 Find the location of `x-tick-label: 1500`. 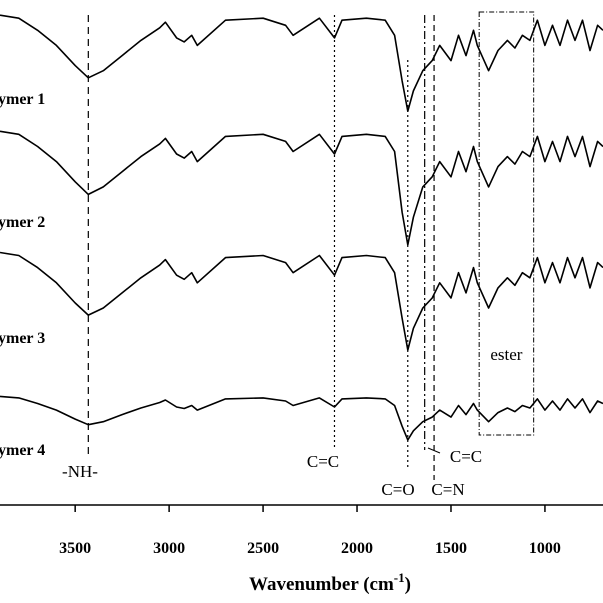

x-tick-label: 1500 is located at coordinates (451, 548).